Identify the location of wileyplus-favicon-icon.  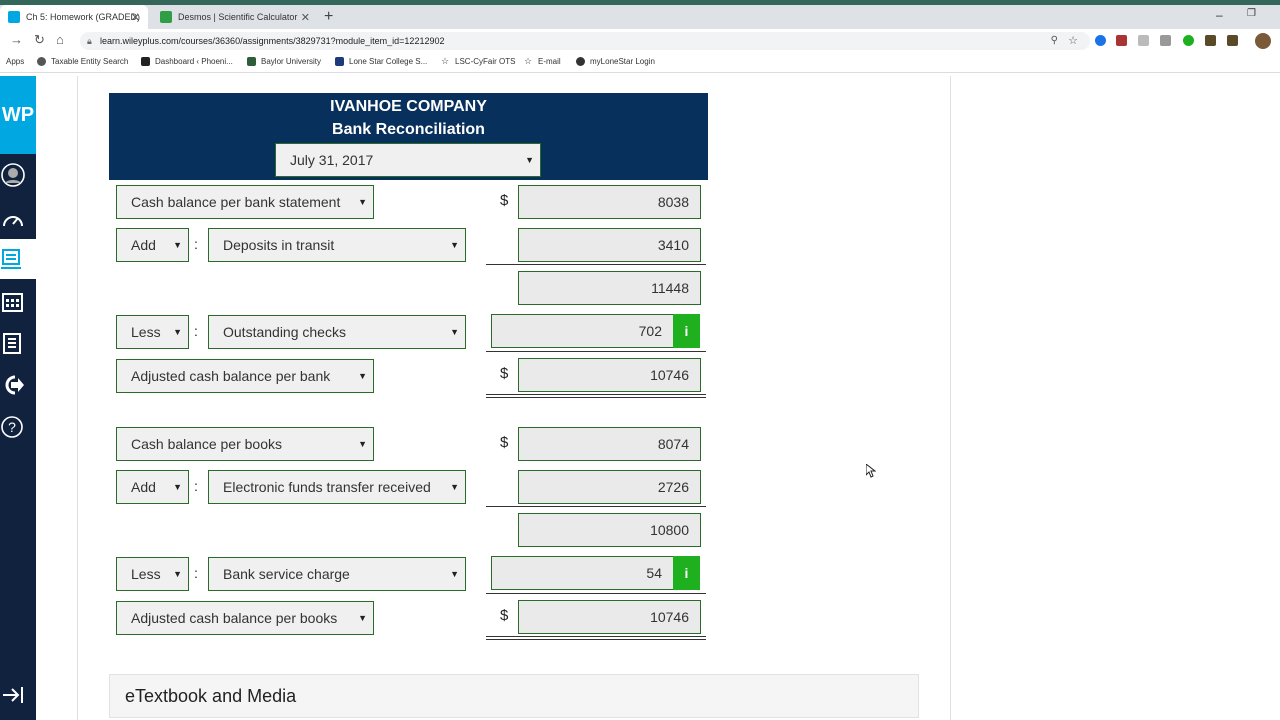
(14, 17).